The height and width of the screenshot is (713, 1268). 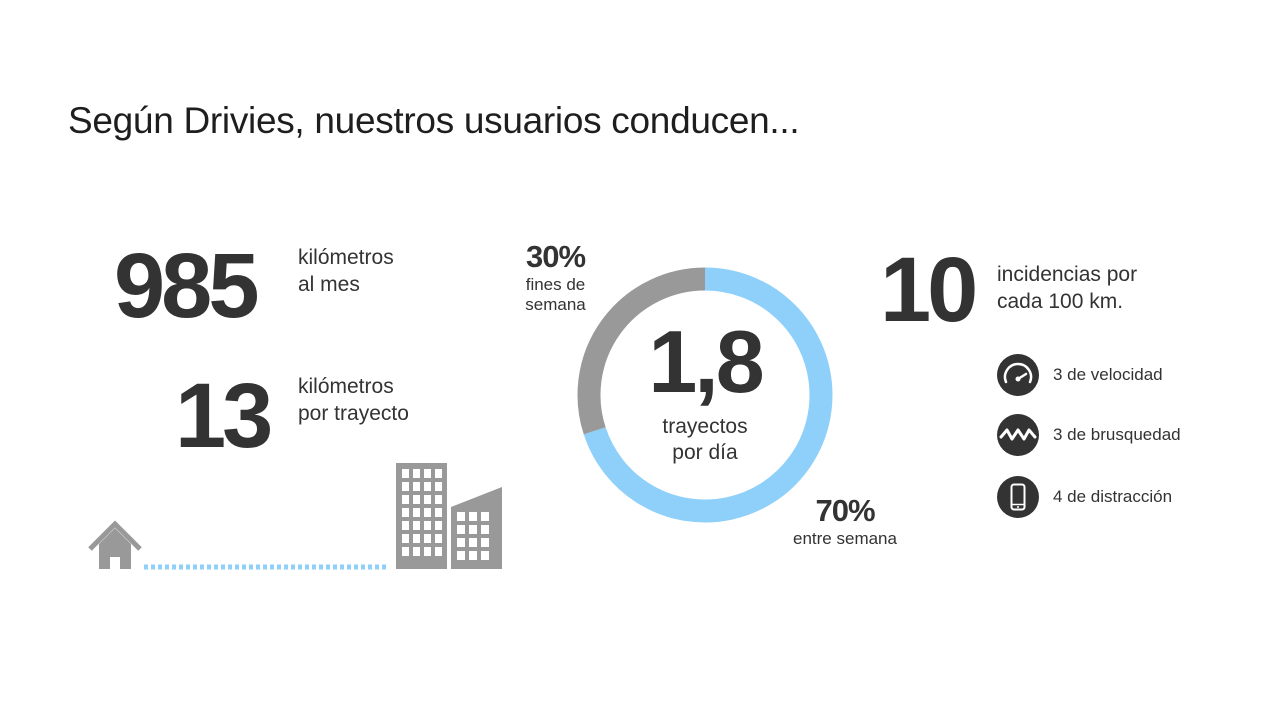 What do you see at coordinates (186, 286) in the screenshot?
I see `monthly-km-value: 985` at bounding box center [186, 286].